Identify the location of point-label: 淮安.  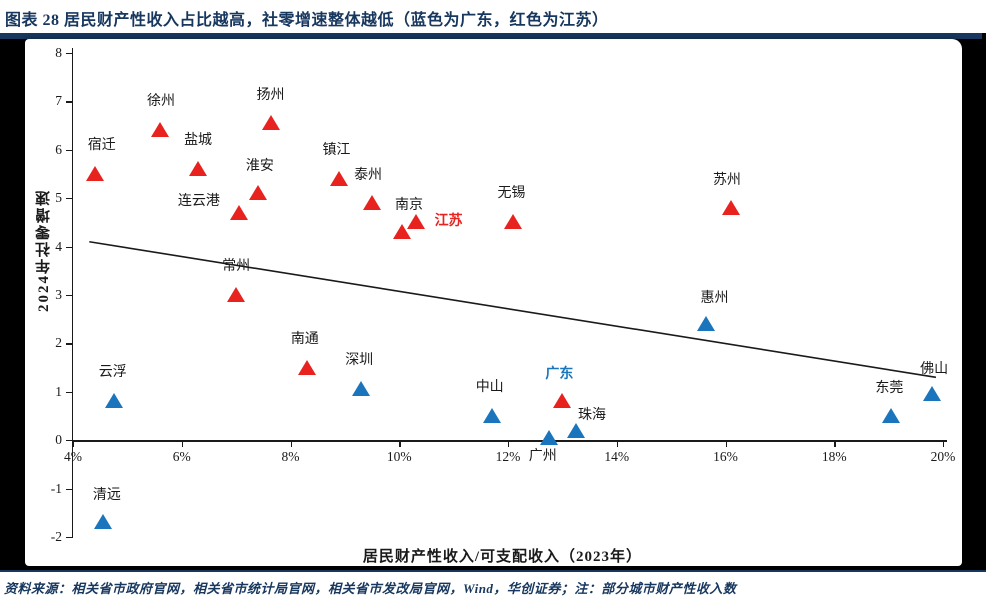
(259, 167).